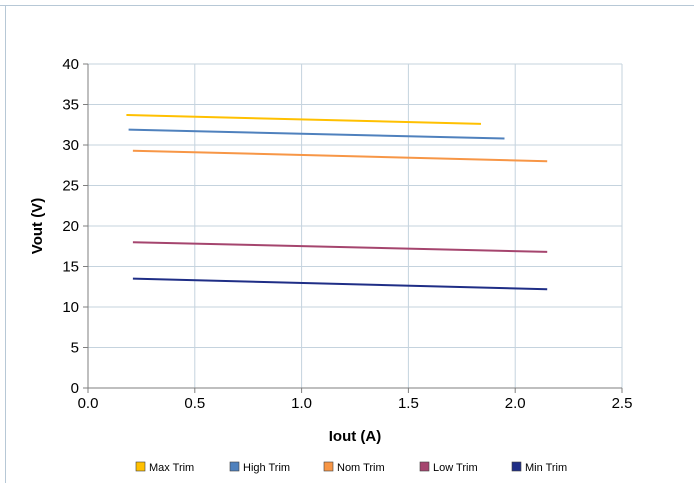 This screenshot has width=694, height=483. I want to click on x-tick-label: 1.0, so click(301, 403).